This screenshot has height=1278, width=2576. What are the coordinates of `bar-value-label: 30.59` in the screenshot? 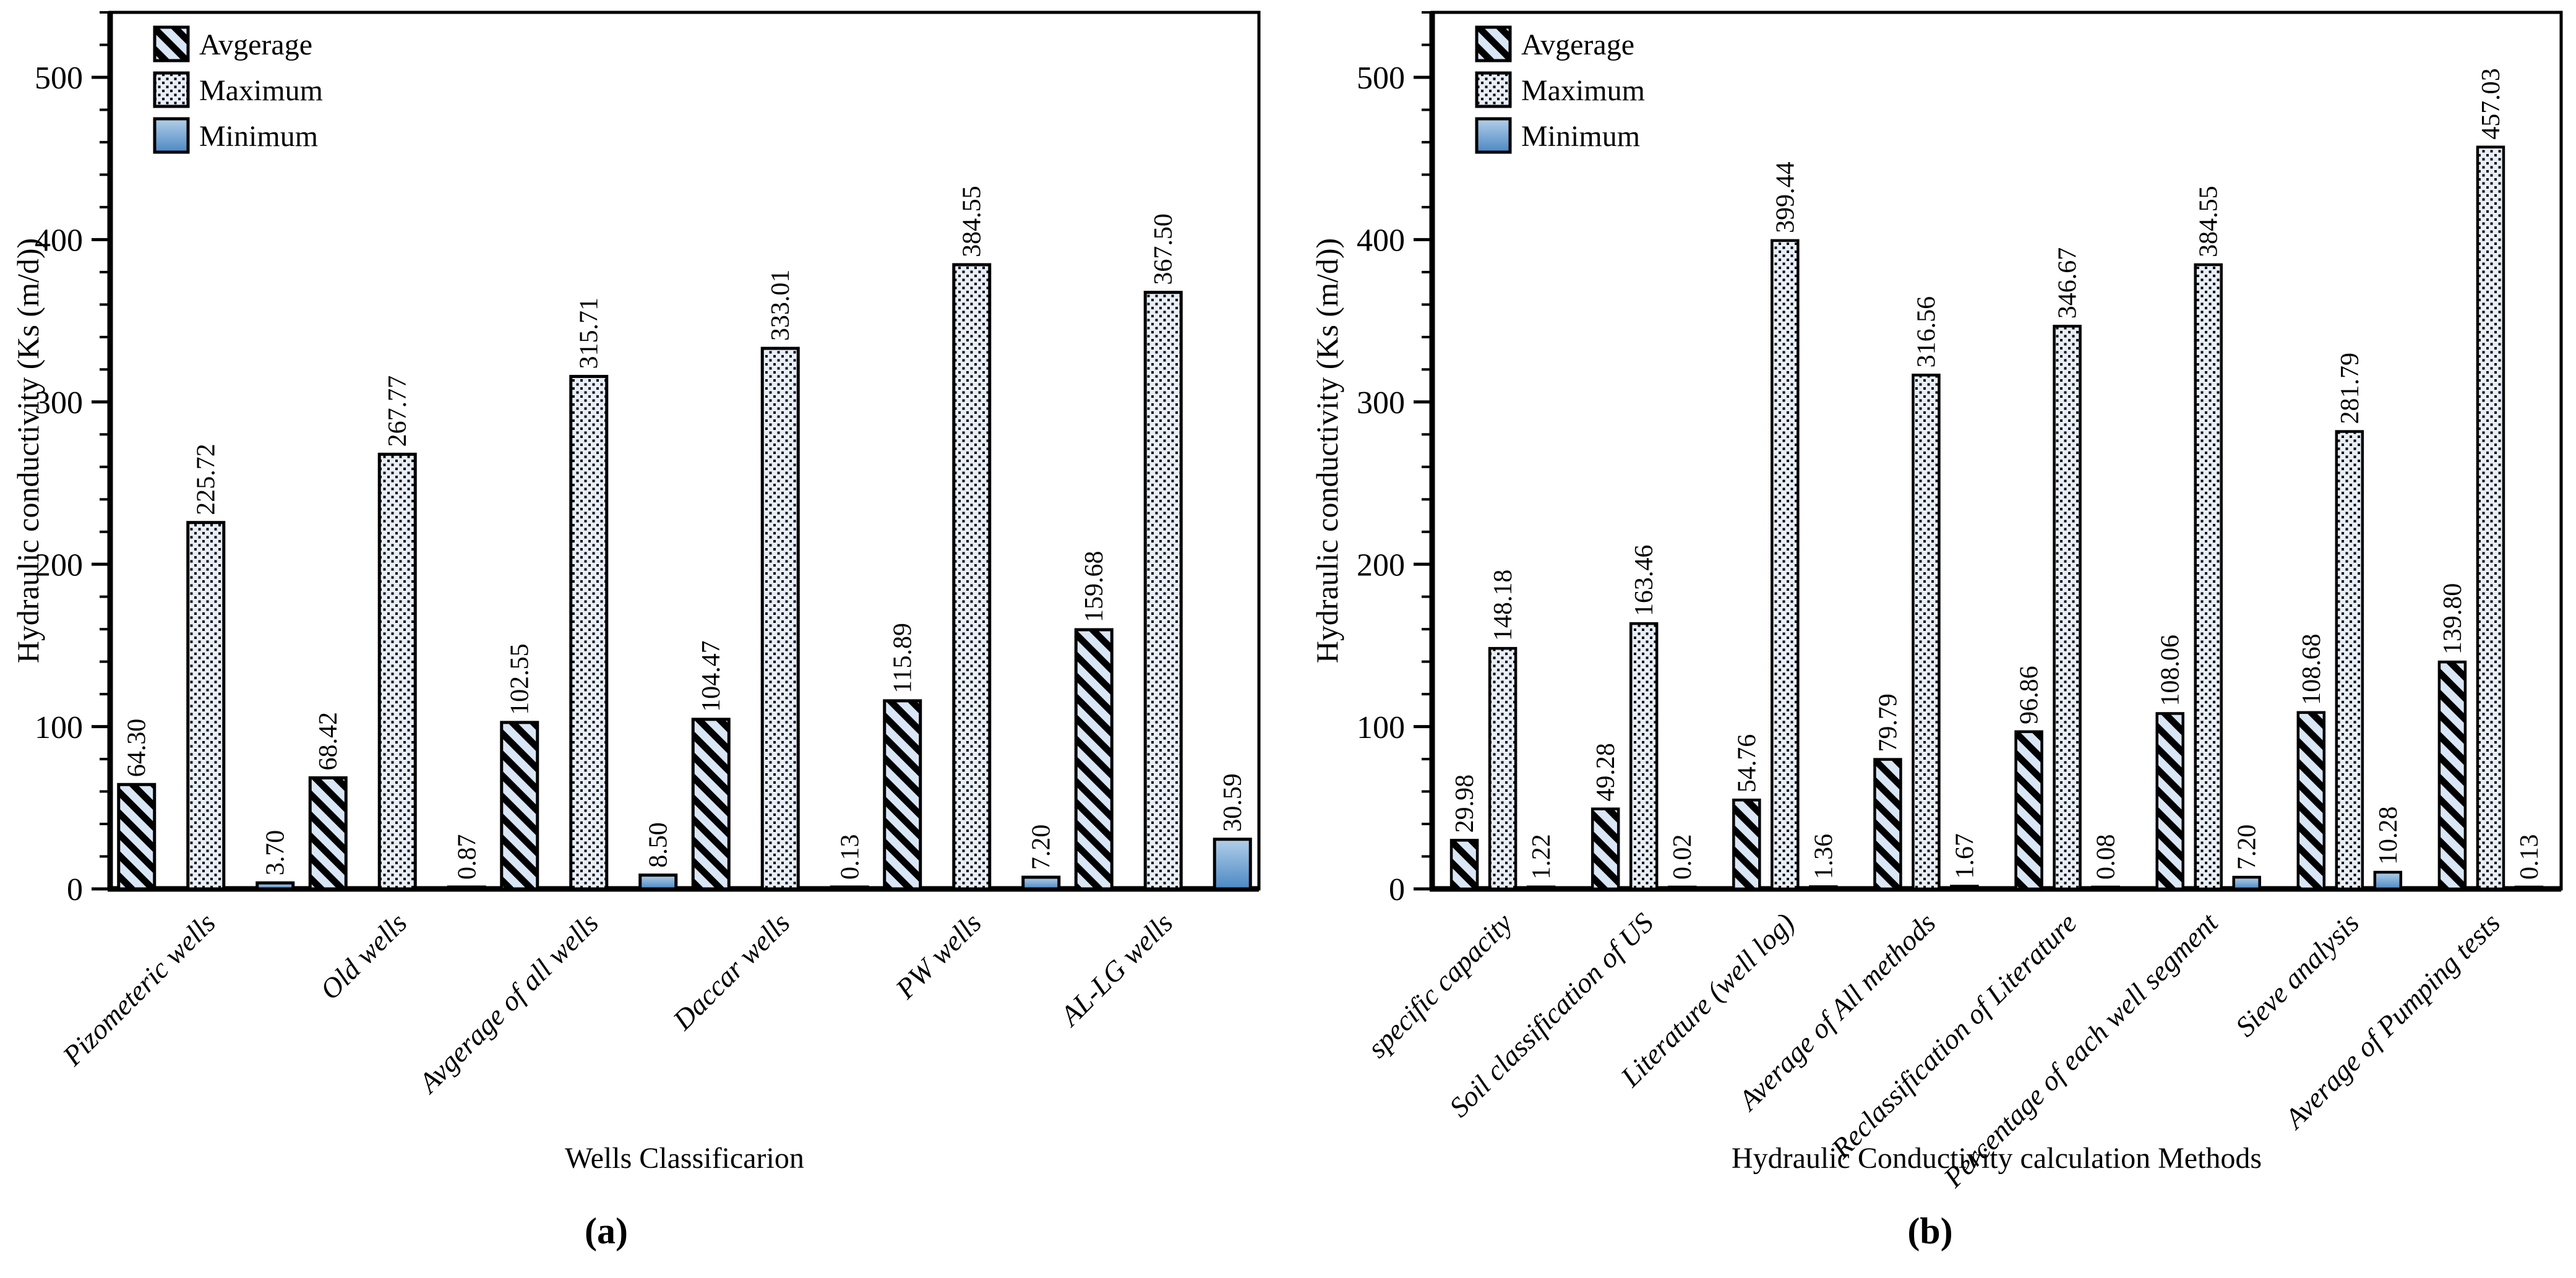 It's located at (1233, 803).